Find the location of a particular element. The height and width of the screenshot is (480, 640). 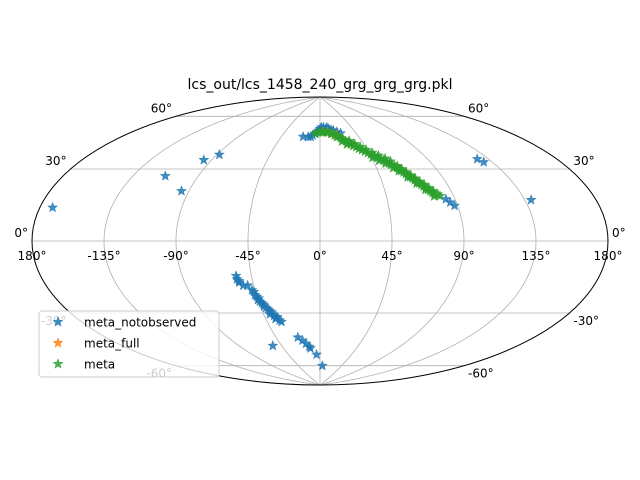

y-tick-label-right: -30° is located at coordinates (586, 321).